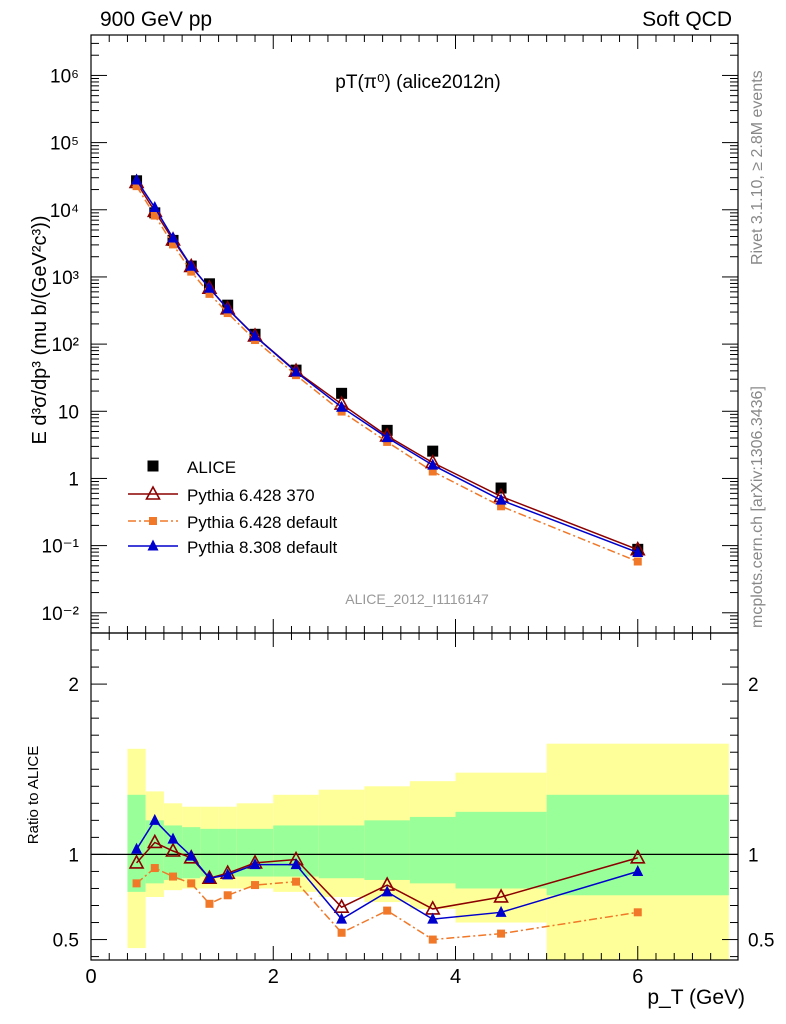  What do you see at coordinates (90, 977) in the screenshot?
I see `x-tick-label: 0` at bounding box center [90, 977].